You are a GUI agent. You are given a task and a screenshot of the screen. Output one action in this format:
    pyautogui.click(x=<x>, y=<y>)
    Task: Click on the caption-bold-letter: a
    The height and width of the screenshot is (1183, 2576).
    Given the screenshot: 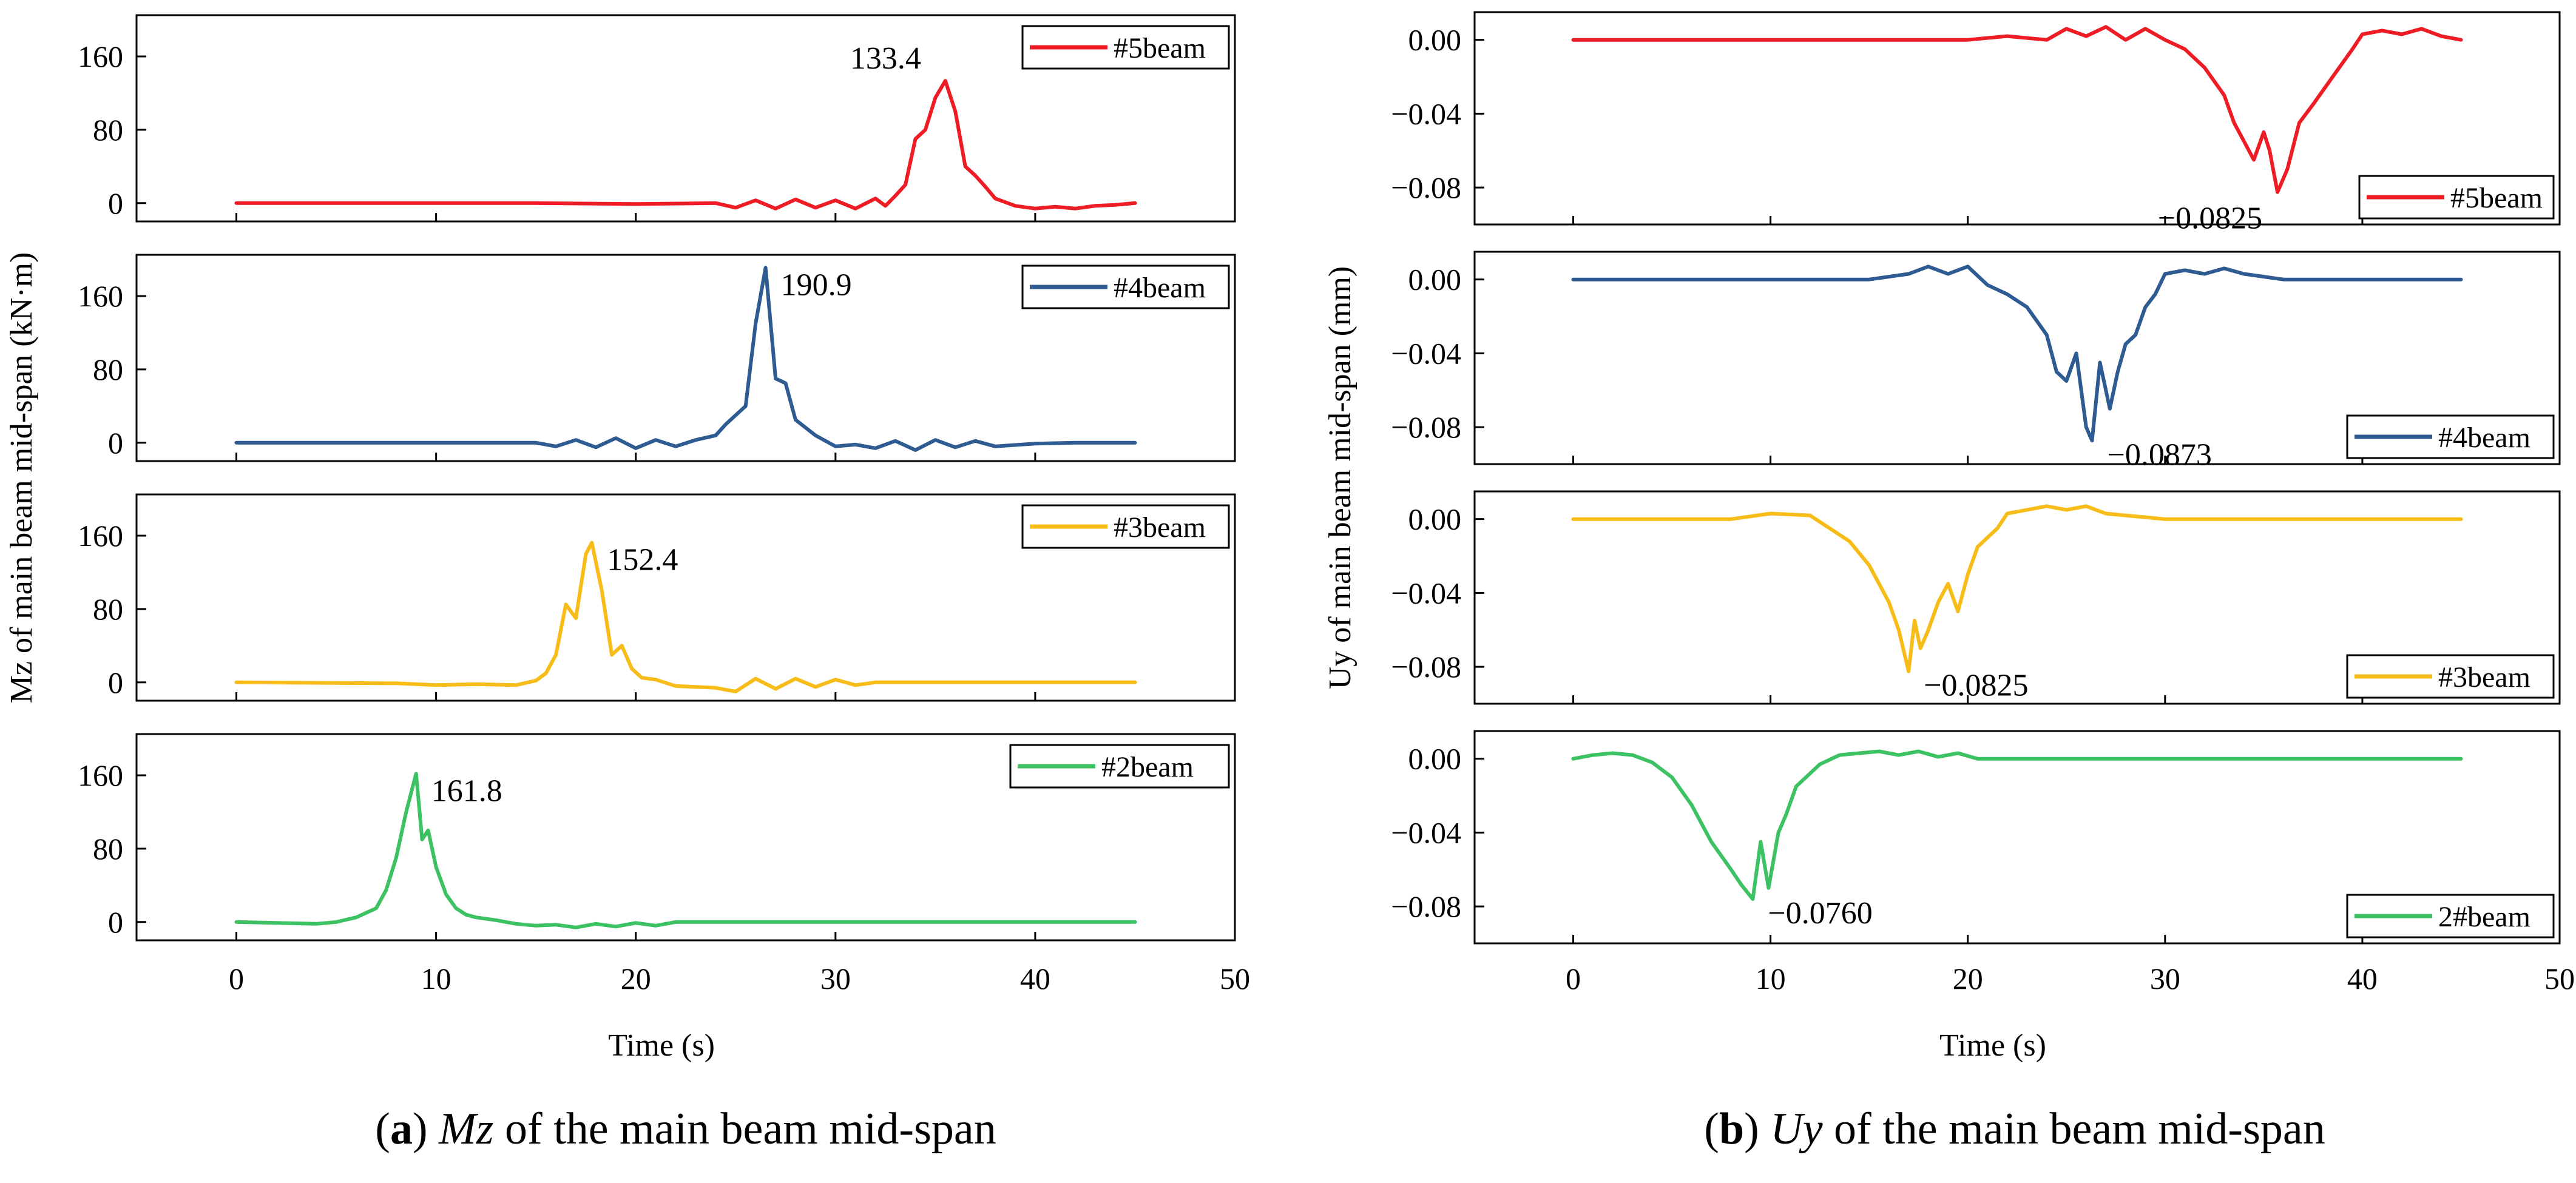 What is the action you would take?
    pyautogui.click(x=401, y=1129)
    